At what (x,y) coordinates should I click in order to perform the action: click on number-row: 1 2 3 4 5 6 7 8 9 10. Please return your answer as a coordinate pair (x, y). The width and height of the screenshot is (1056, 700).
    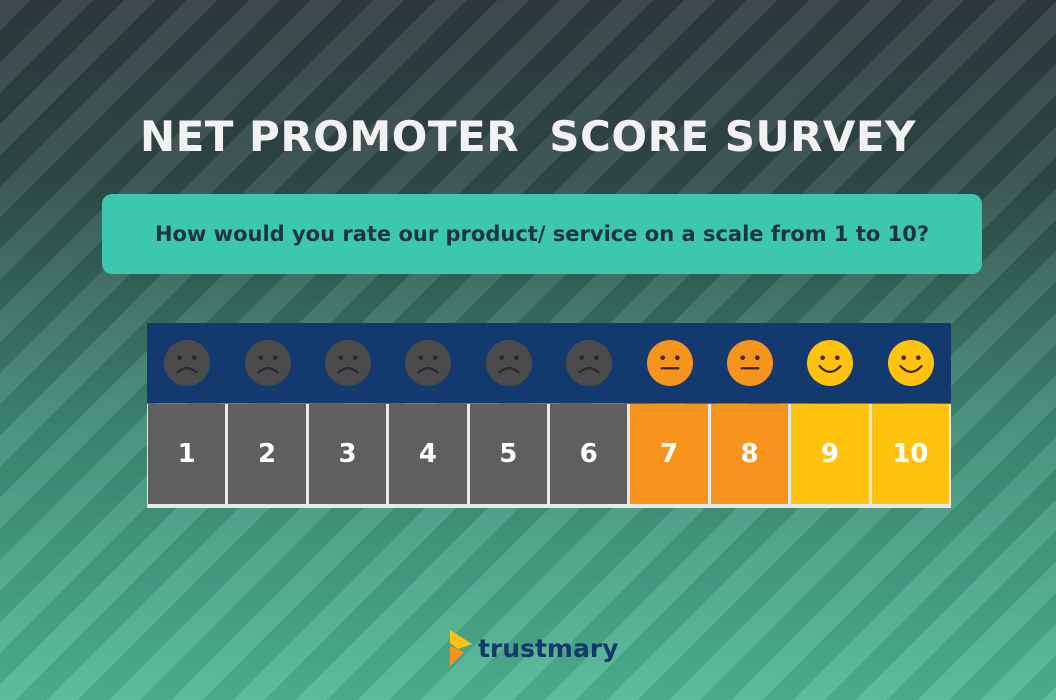
    Looking at the image, I should click on (549, 456).